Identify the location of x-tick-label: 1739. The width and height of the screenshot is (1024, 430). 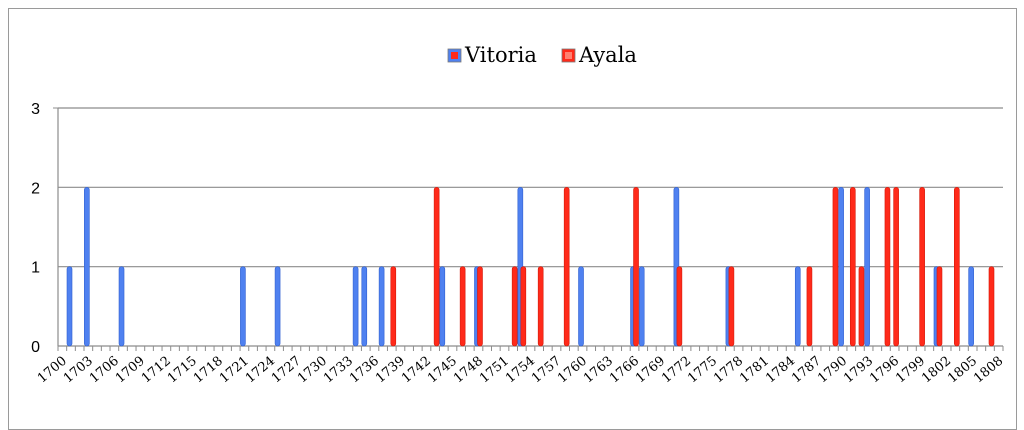
(390, 370).